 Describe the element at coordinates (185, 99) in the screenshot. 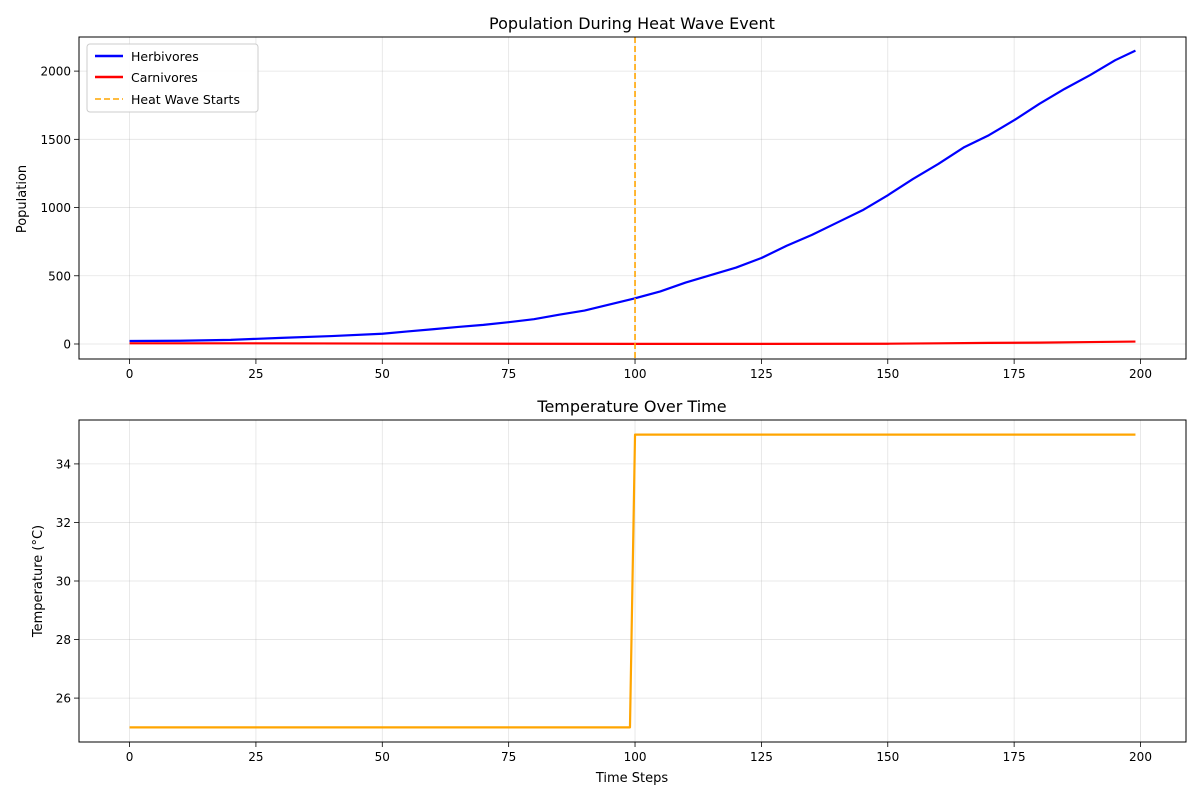

I see `legend-heat-wave-label: Heat Wave Starts` at that location.